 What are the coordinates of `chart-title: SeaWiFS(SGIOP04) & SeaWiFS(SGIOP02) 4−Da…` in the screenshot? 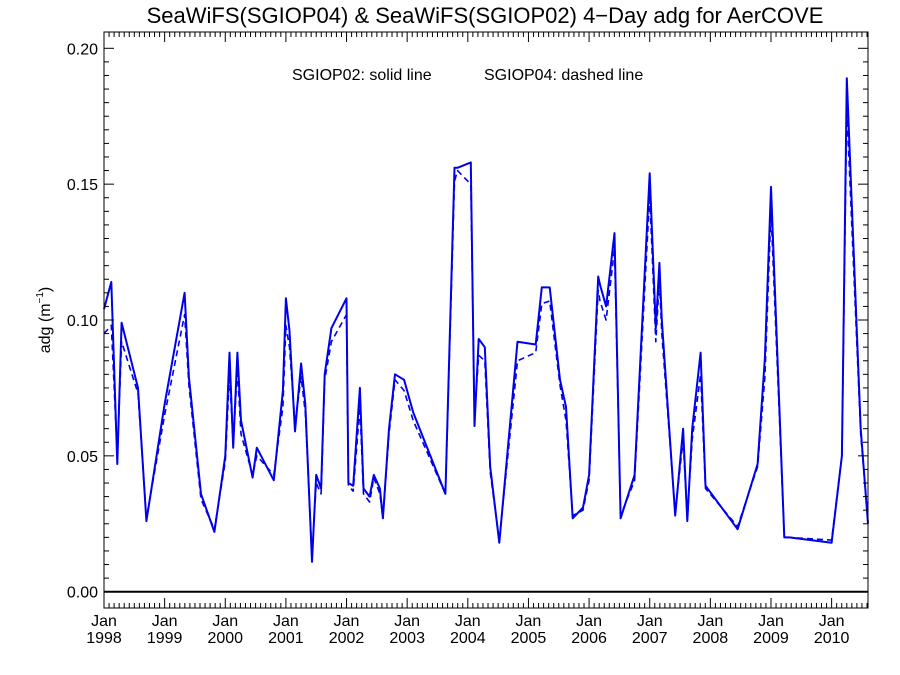 It's located at (485, 15).